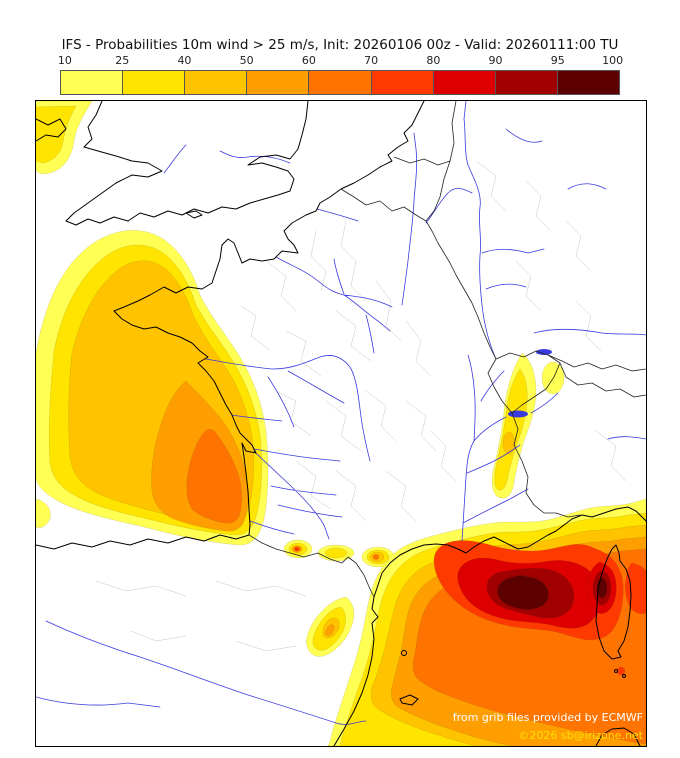  What do you see at coordinates (246, 60) in the screenshot?
I see `colorbar-tick: 50` at bounding box center [246, 60].